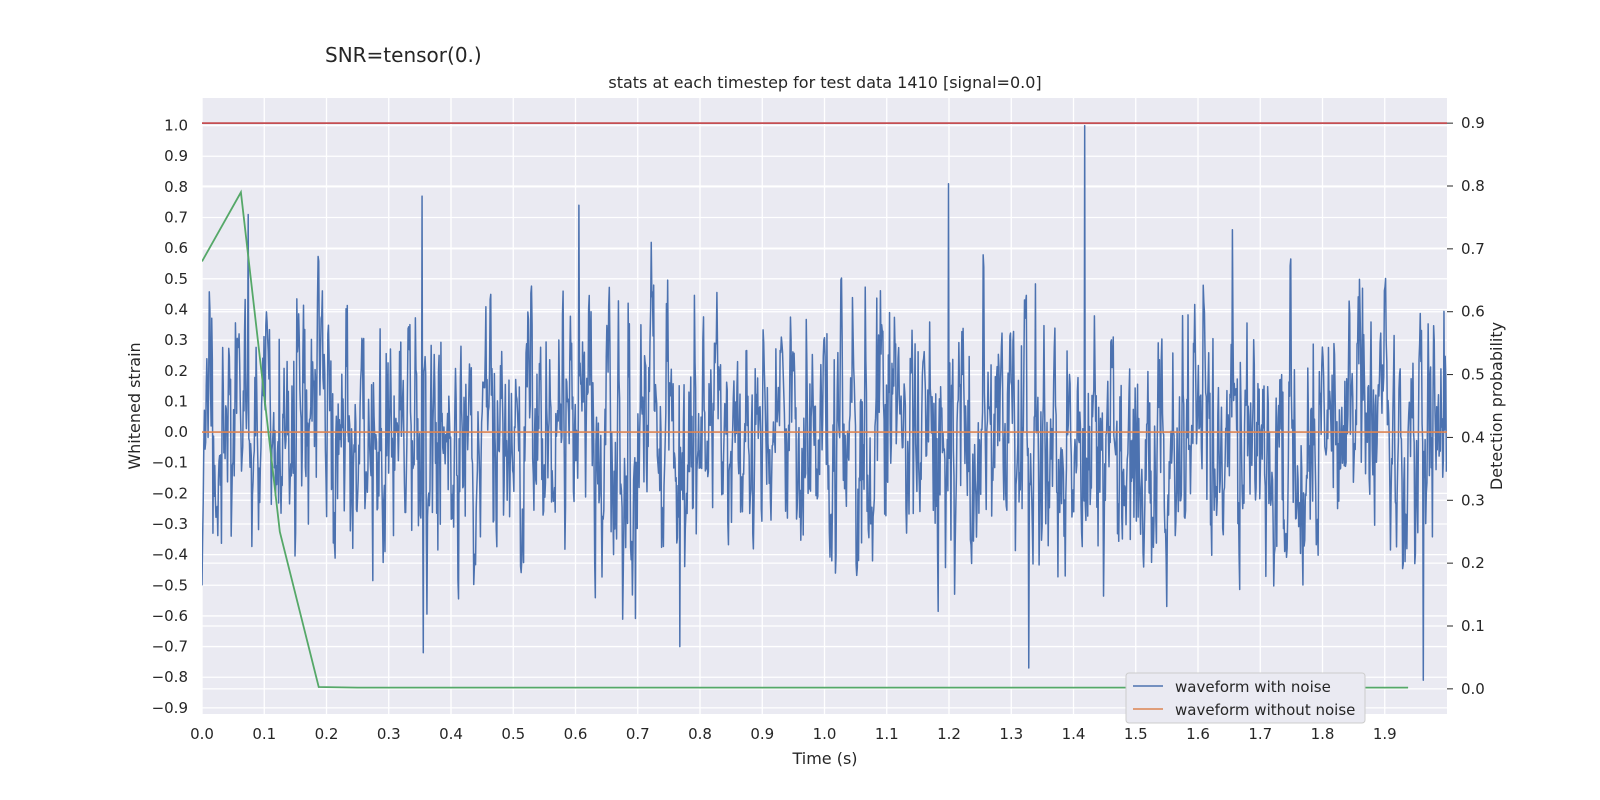 The height and width of the screenshot is (800, 1600). Describe the element at coordinates (176, 218) in the screenshot. I see `y-tick-label: 0.7` at that location.